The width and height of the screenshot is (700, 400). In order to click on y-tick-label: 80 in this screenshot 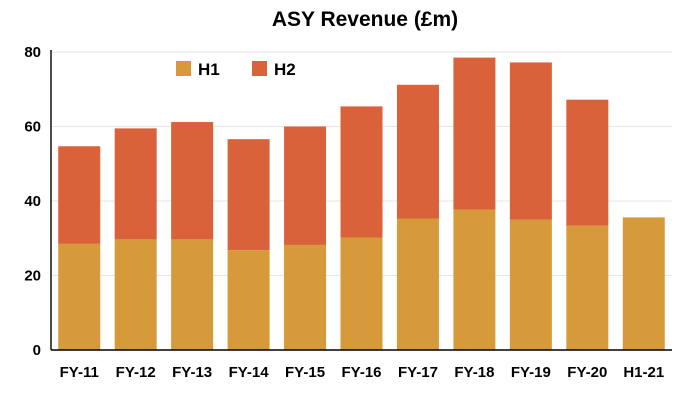, I will do `click(32, 52)`.